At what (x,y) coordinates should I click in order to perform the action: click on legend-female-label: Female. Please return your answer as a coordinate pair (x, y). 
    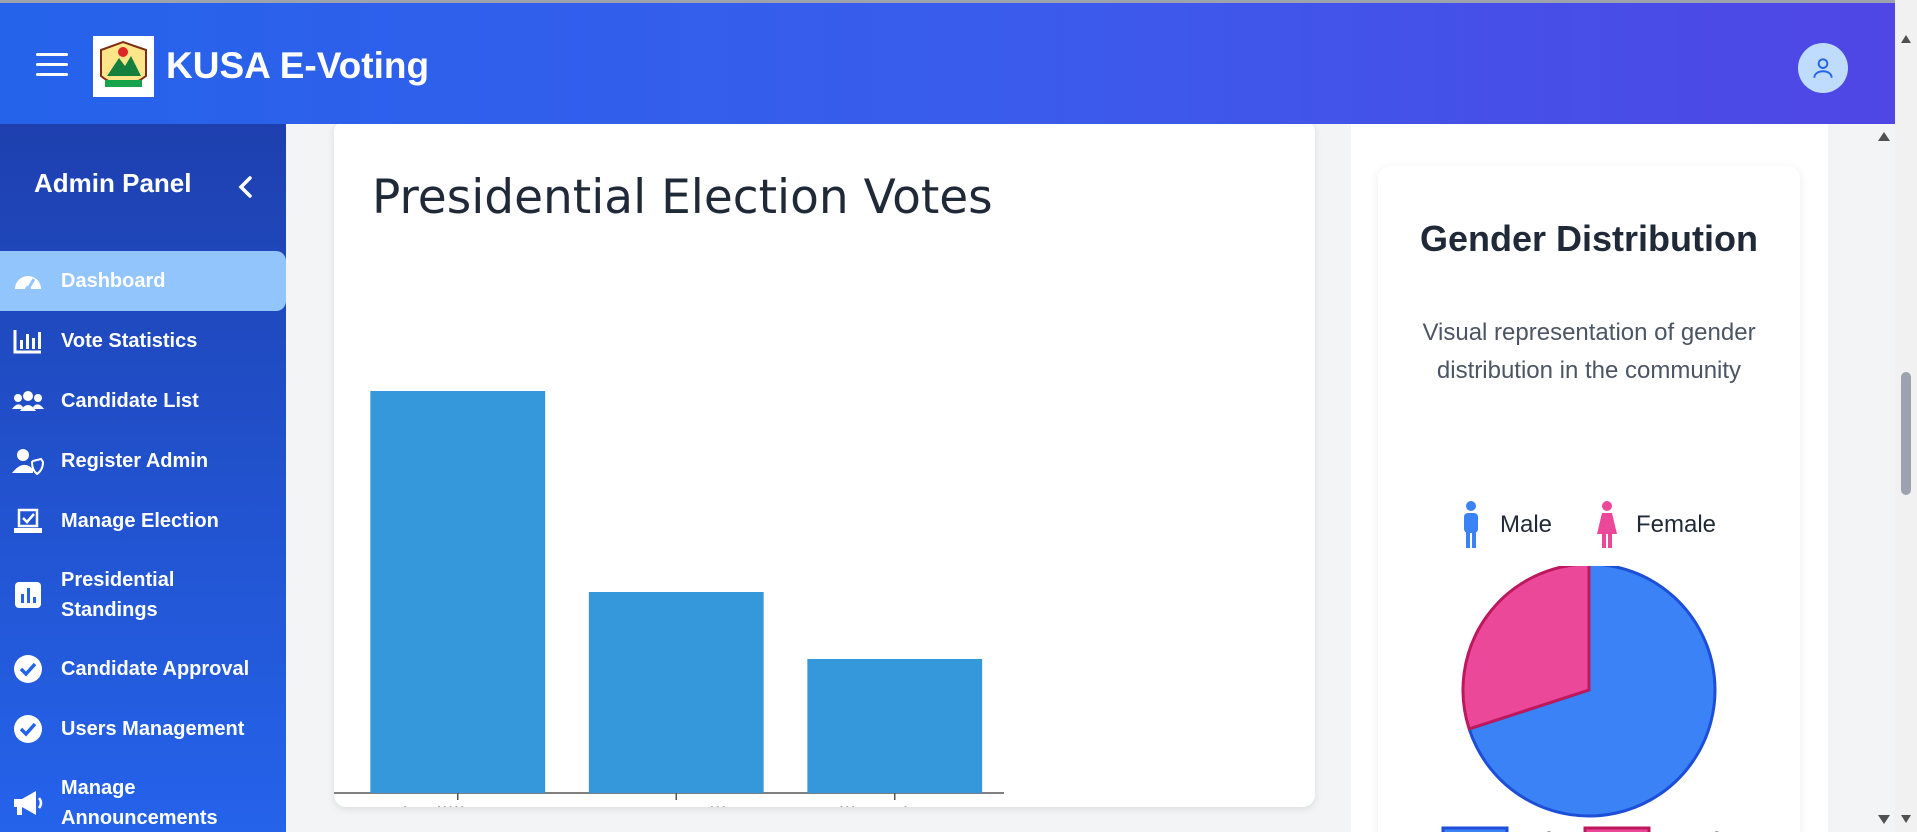
    Looking at the image, I should click on (1676, 525).